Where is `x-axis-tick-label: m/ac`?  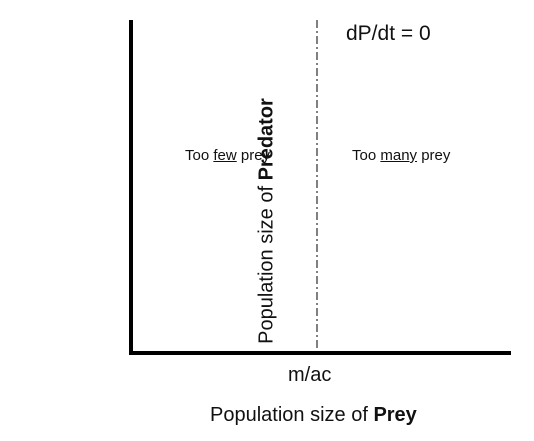
x-axis-tick-label: m/ac is located at coordinates (310, 375).